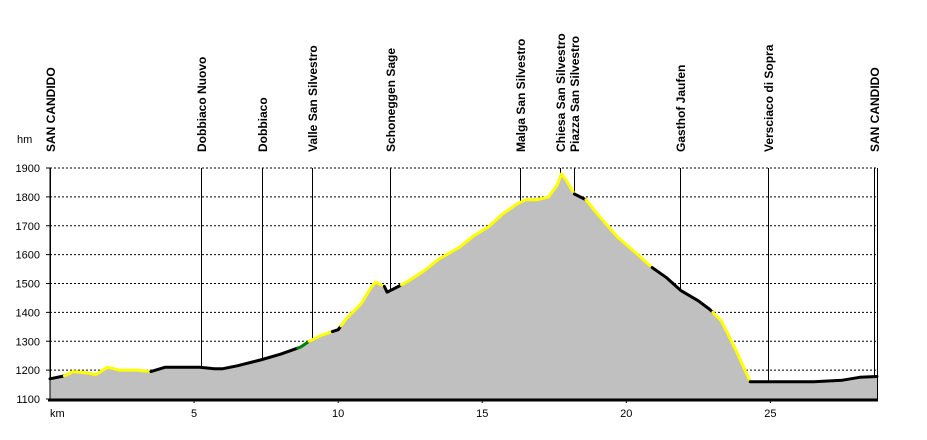  Describe the element at coordinates (263, 124) in the screenshot. I see `waypoint-label: Dobbiaco` at that location.